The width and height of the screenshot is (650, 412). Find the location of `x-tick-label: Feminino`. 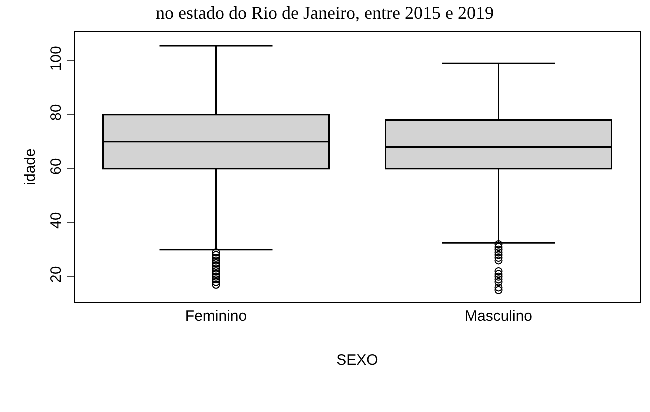

x-tick-label: Feminino is located at coordinates (216, 316).